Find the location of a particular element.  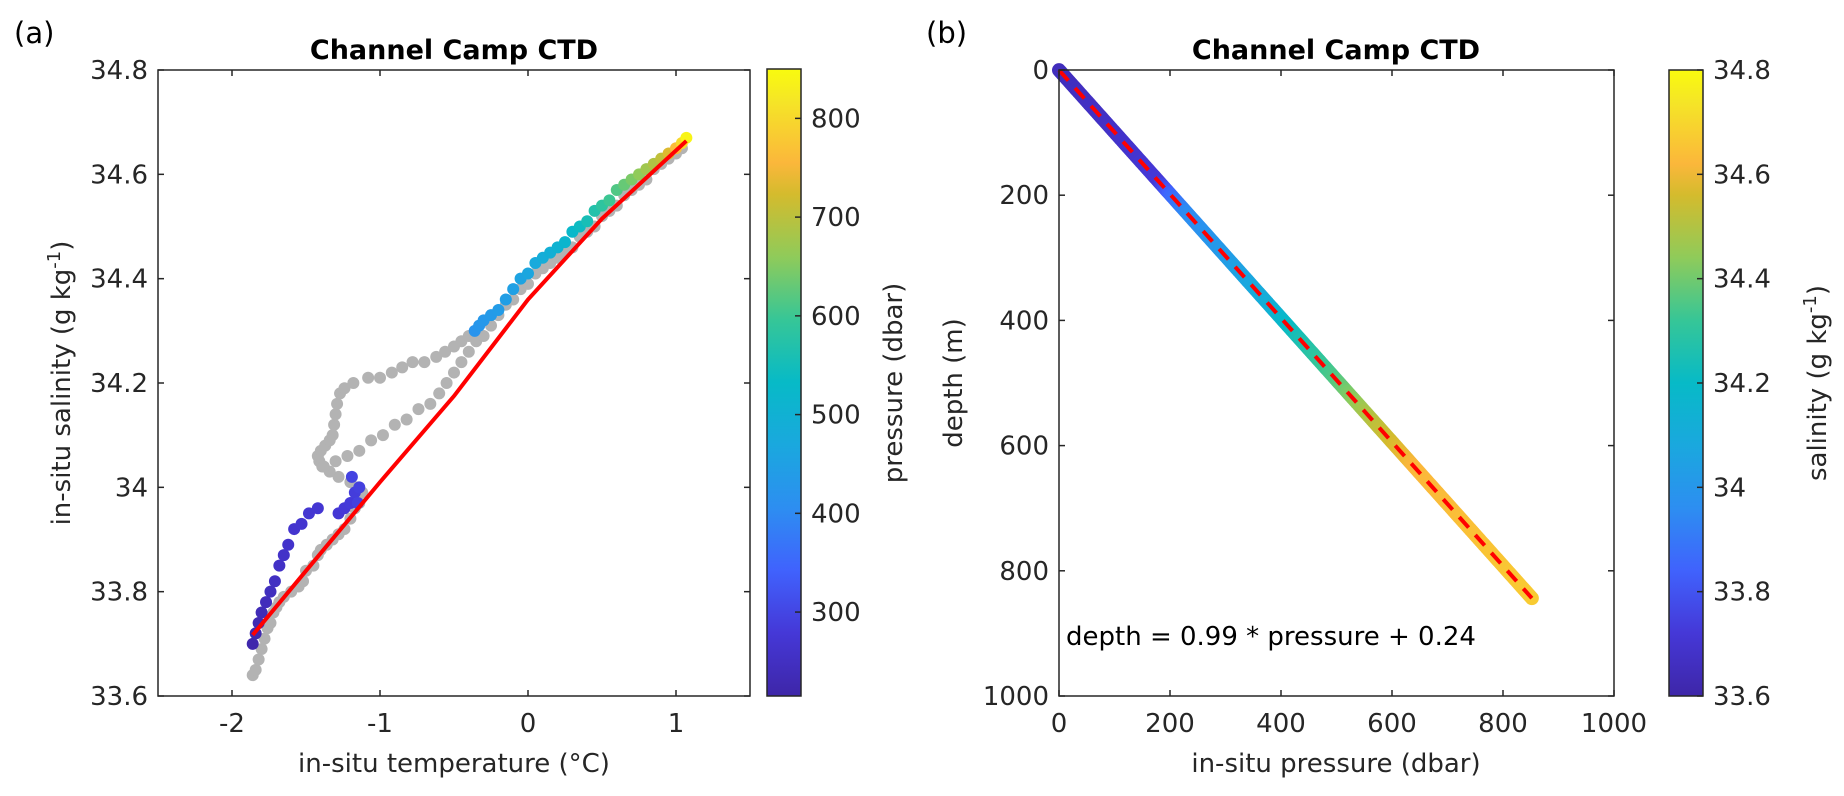

colorbar-tick-label: 400 is located at coordinates (836, 514).